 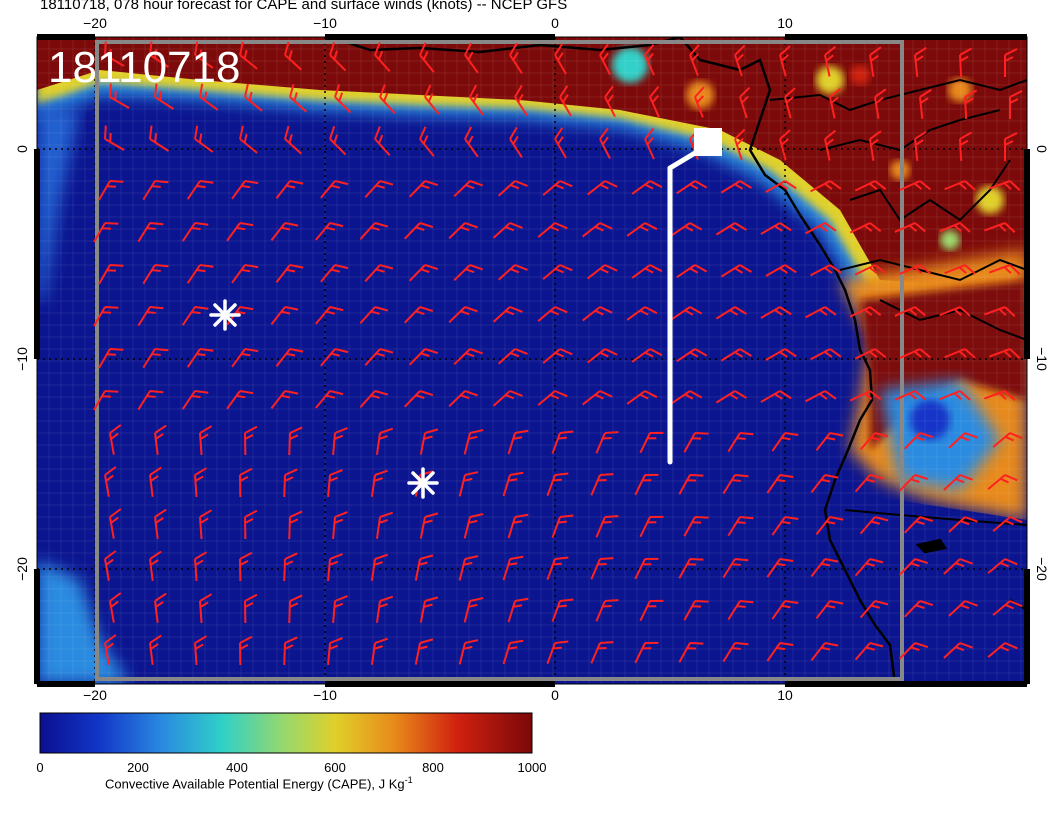 I want to click on colorbar-tick: 0, so click(x=40, y=767).